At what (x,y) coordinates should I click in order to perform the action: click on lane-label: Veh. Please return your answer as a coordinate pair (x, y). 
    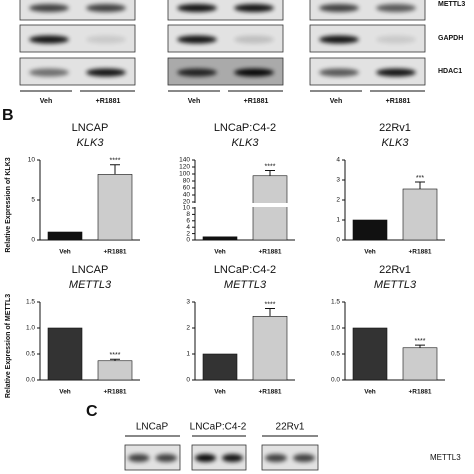
    Looking at the image, I should click on (336, 101).